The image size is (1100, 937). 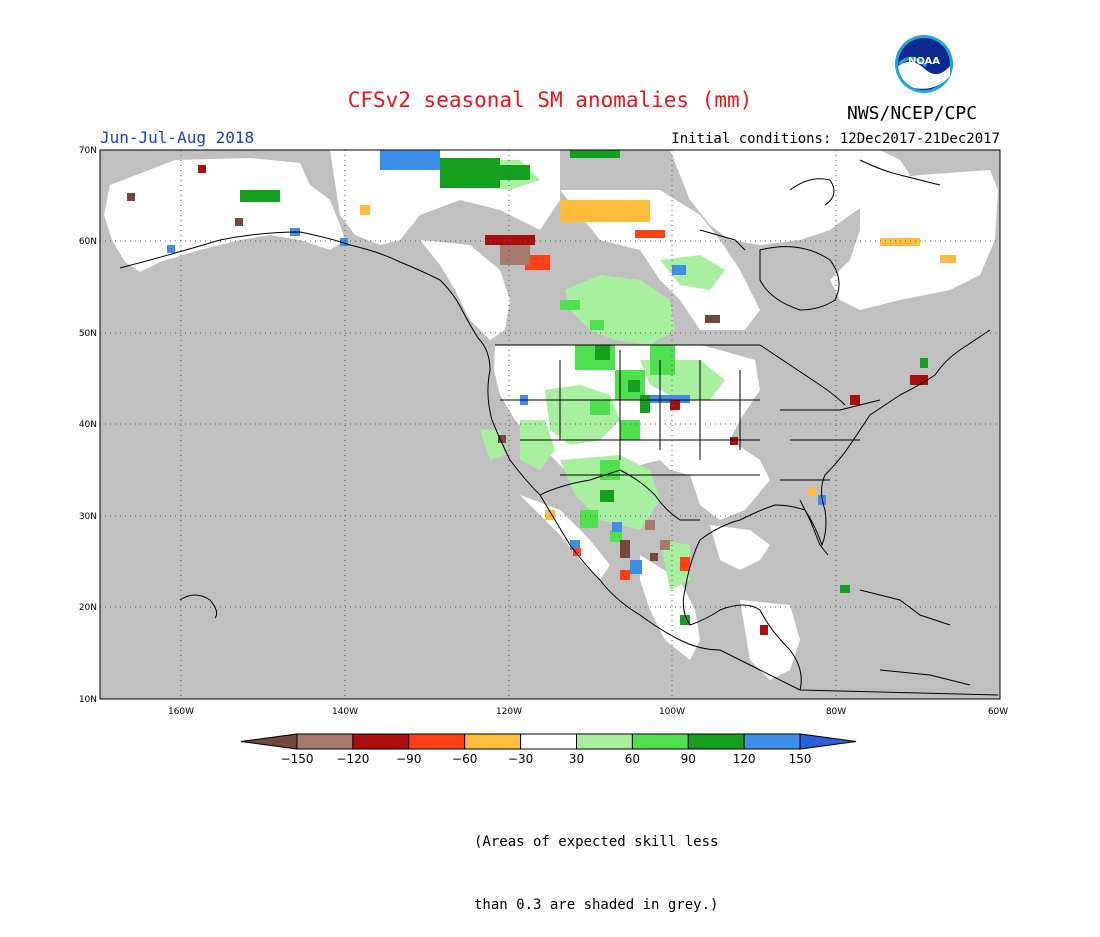 I want to click on forecast-period: Jun-Jul-Aug 2018, so click(x=177, y=137).